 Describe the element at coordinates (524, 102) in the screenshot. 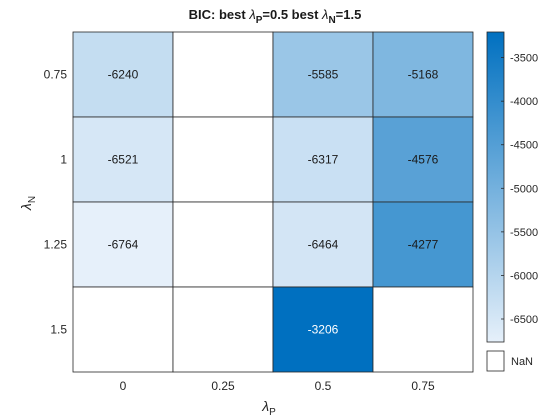

I see `colorbar-tick-label: -4000` at that location.